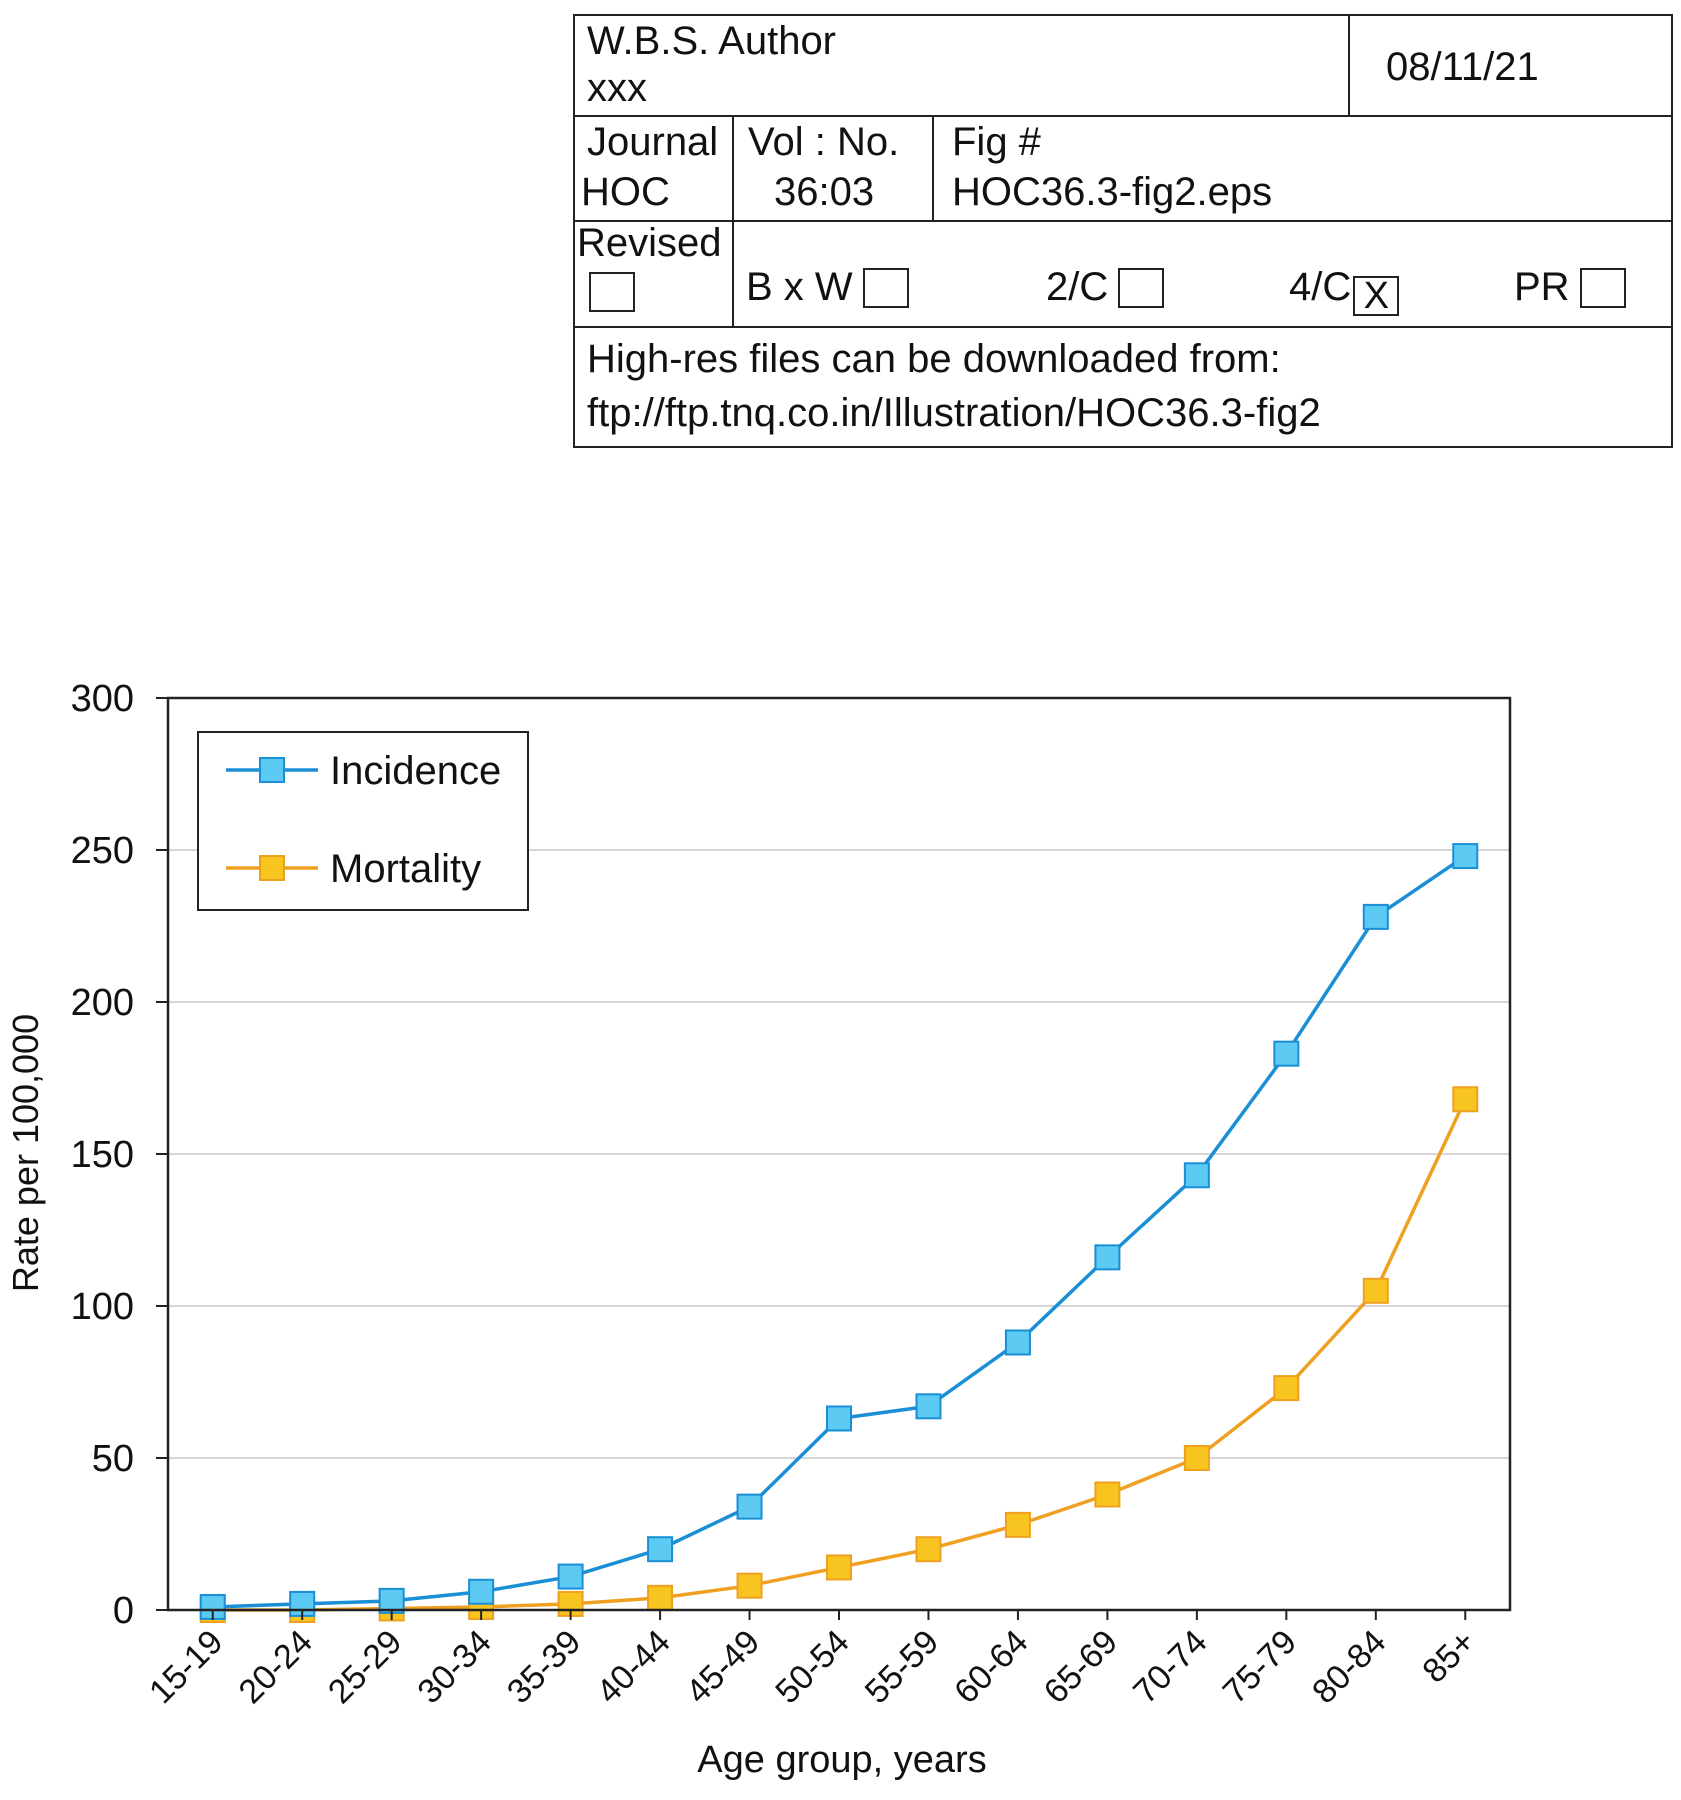 The image size is (1681, 1800). What do you see at coordinates (712, 41) in the screenshot?
I see `author-label: W.B.S. Author` at bounding box center [712, 41].